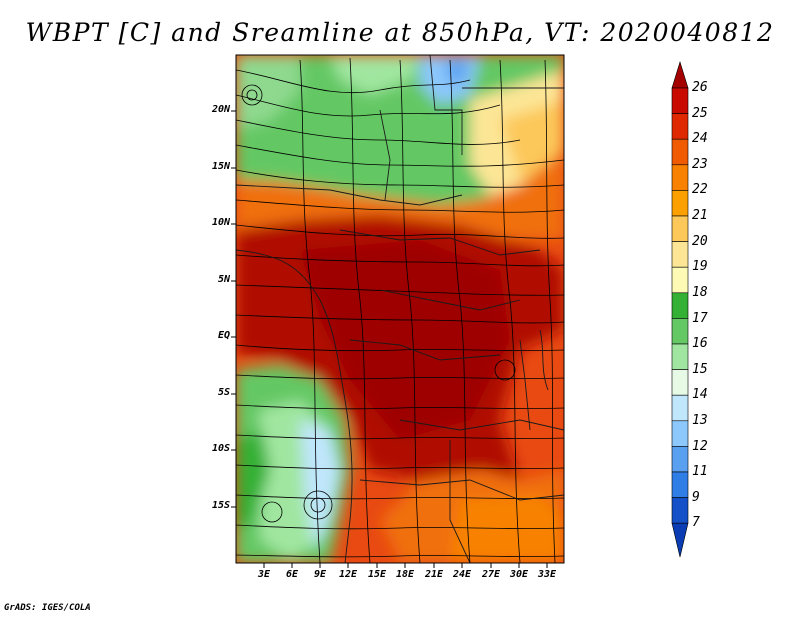 This screenshot has height=618, width=800. What do you see at coordinates (700, 189) in the screenshot?
I see `colorbar-label: 22` at bounding box center [700, 189].